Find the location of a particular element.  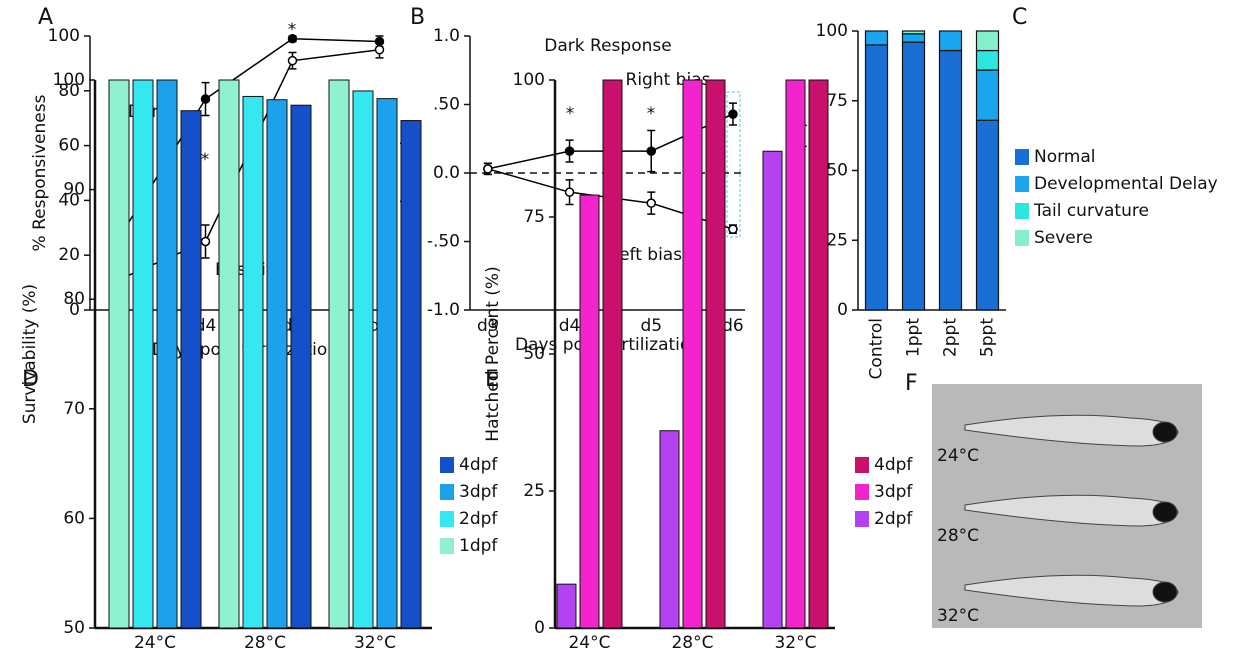

y-tick-label: -1.0 is located at coordinates (443, 310).